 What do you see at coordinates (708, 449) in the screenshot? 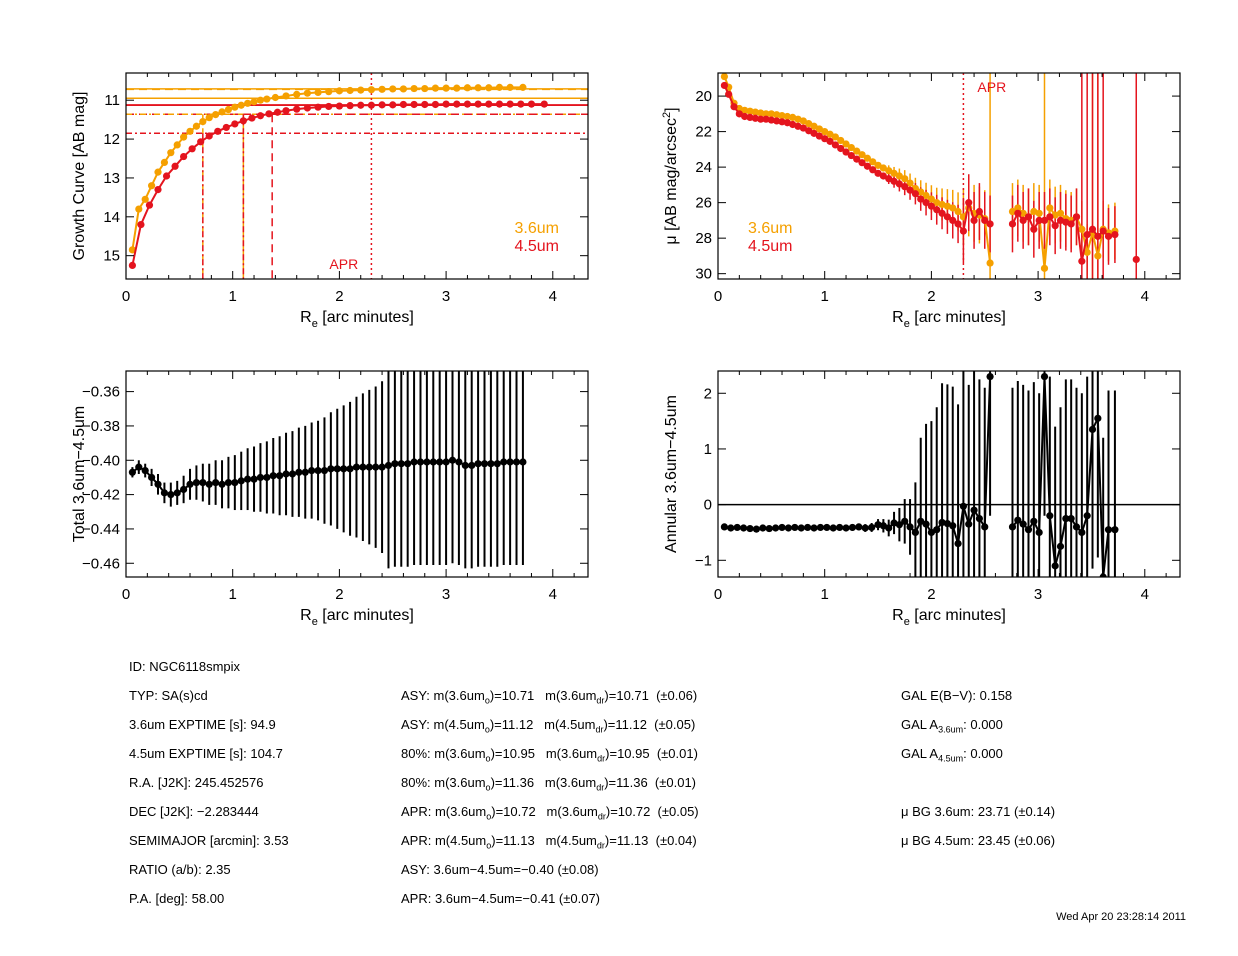
I see `y-tick-label: 1` at bounding box center [708, 449].